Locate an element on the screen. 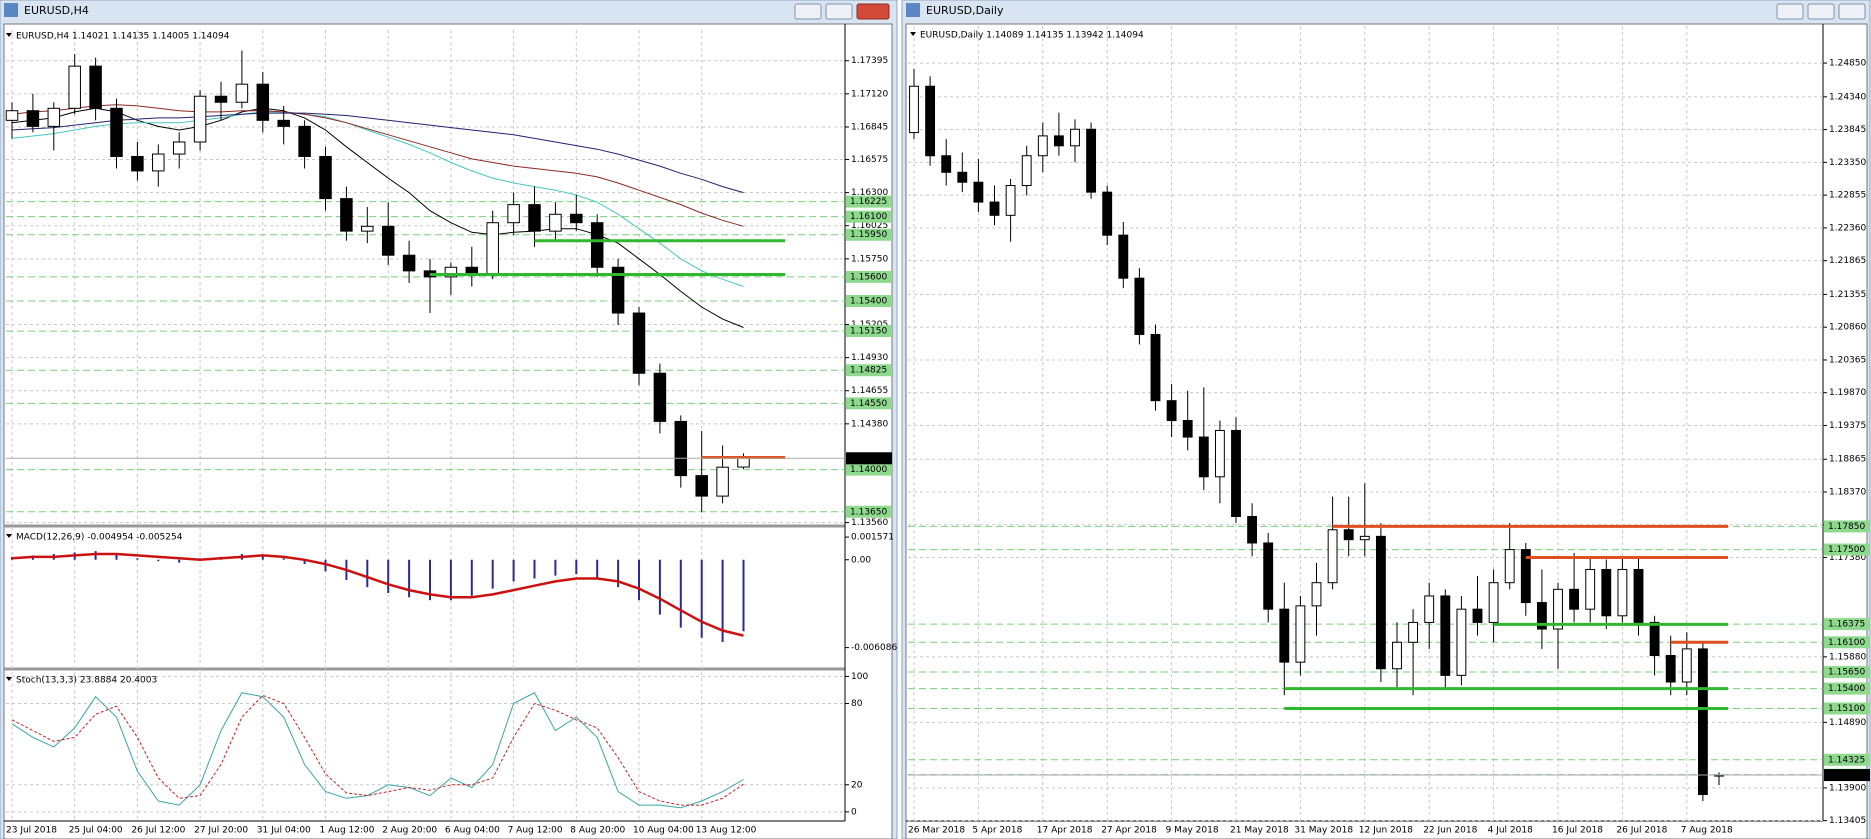 The image size is (1871, 839). y-tick-label: 1.14655 is located at coordinates (869, 391).